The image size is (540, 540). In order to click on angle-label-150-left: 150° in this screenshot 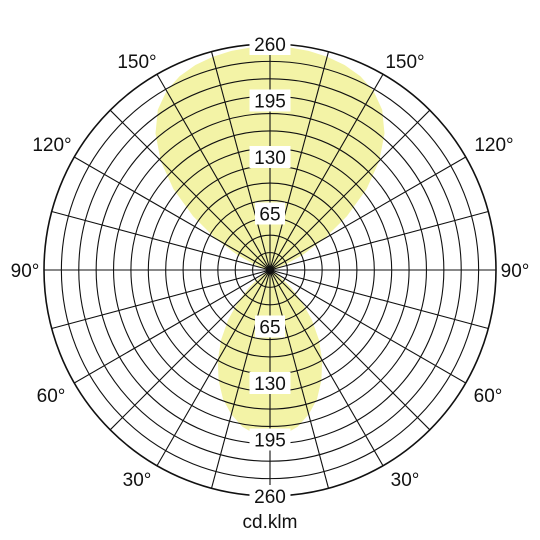, I will do `click(136, 62)`.